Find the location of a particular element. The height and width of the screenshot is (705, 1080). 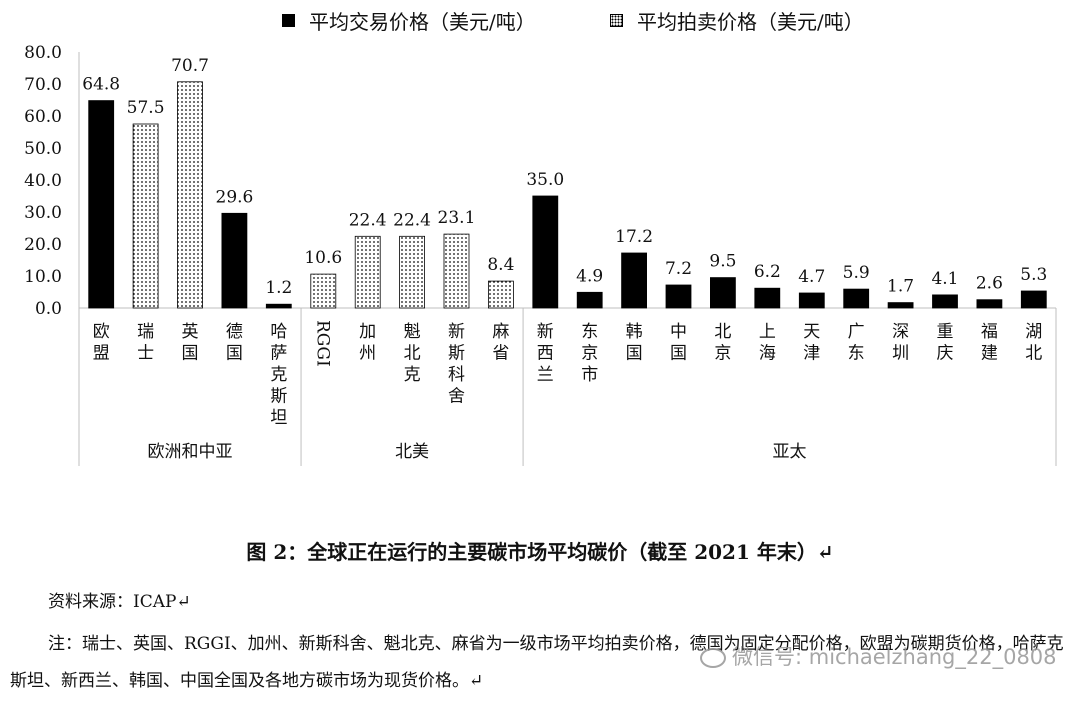

y-tick-label: 20.0 is located at coordinates (43, 245).